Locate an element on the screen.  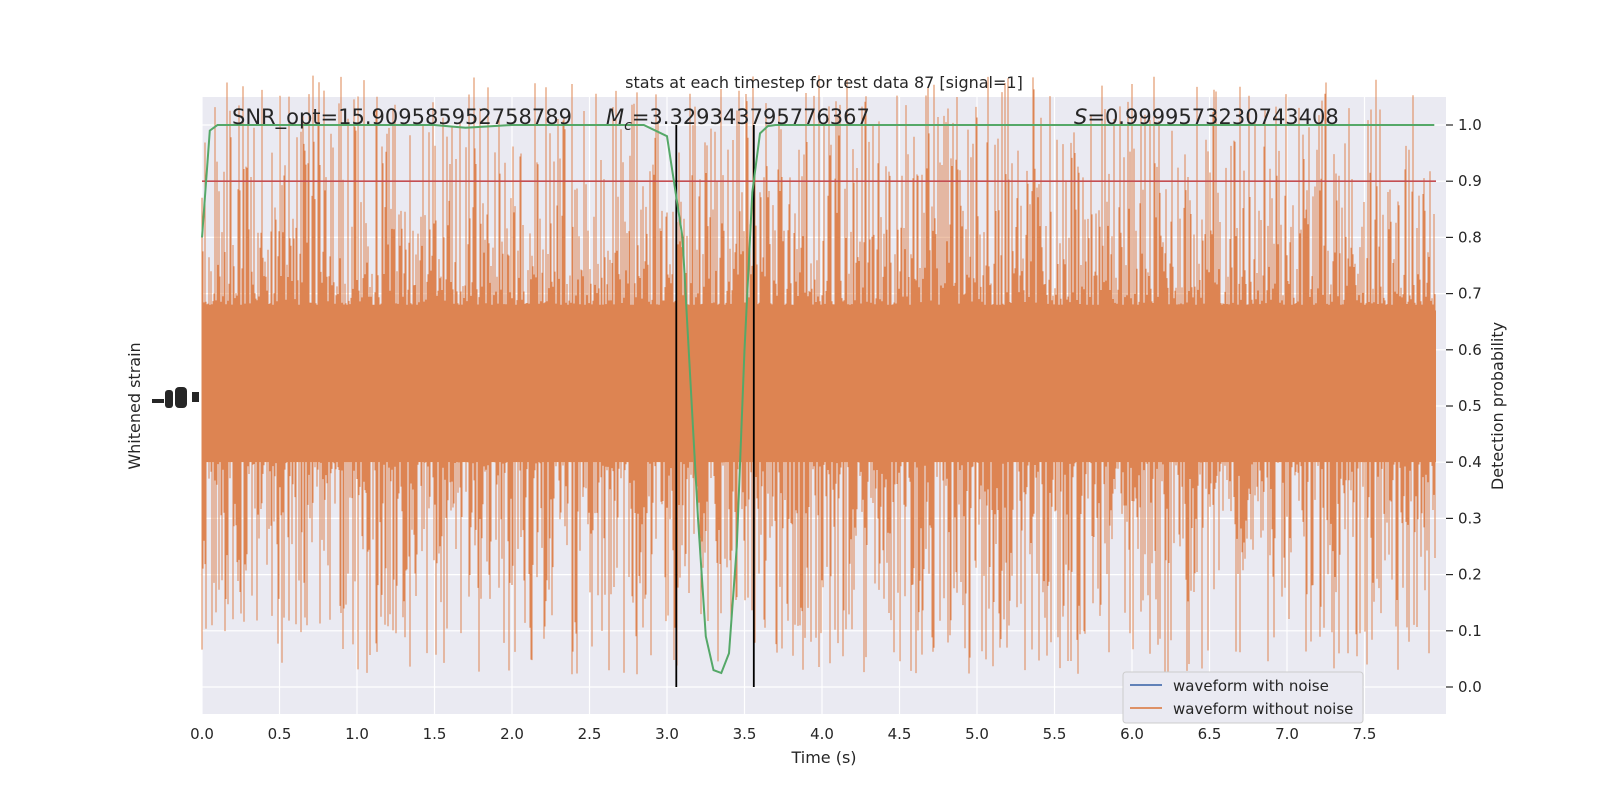
x-tick-label: 3.0 is located at coordinates (667, 734).